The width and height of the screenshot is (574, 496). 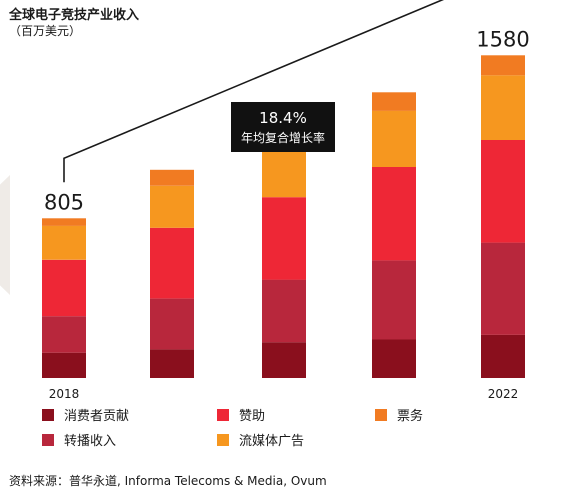 I want to click on legend-item-tickets: 票务, so click(x=399, y=414).